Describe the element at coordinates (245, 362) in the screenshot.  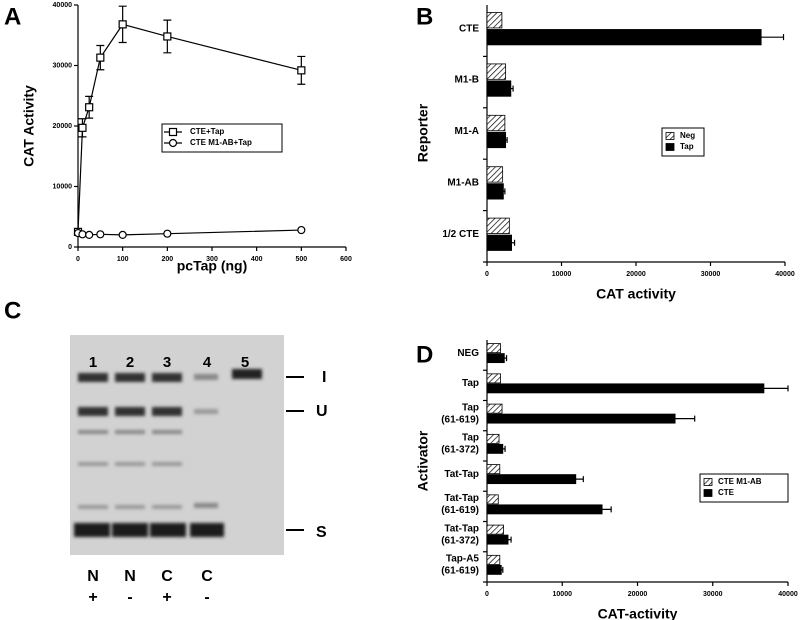
I see `lane-label: 5` at that location.